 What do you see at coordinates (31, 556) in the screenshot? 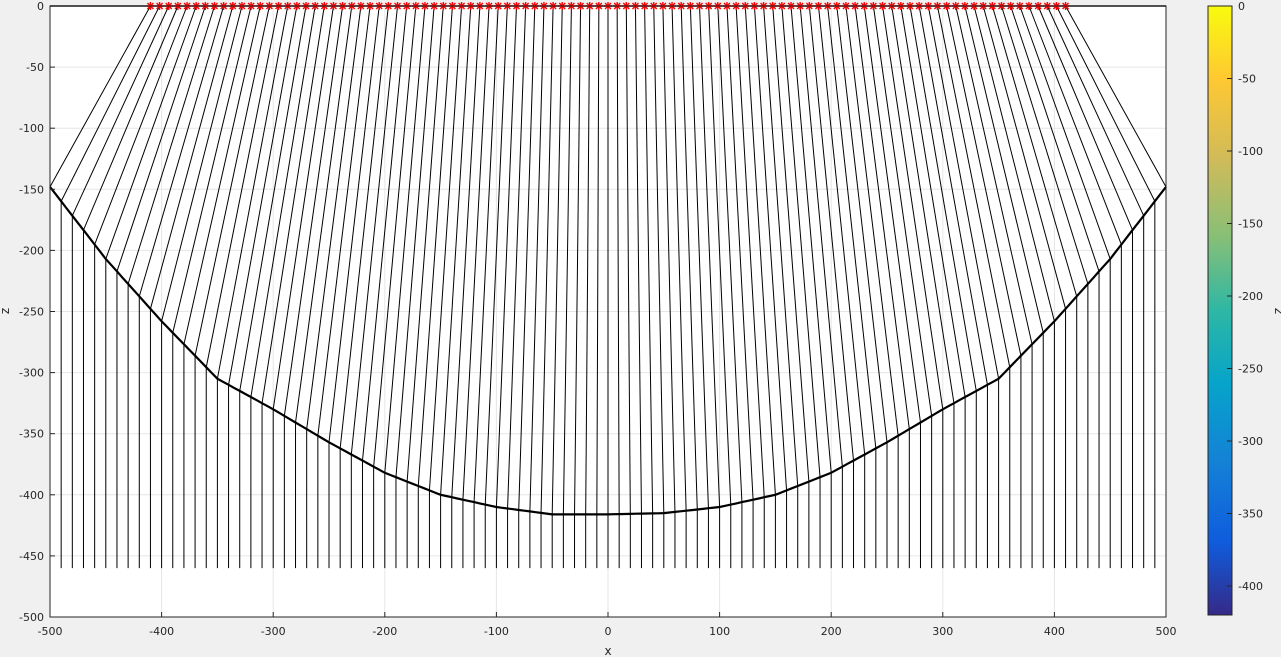
I see `z-tick-label: -450` at bounding box center [31, 556].